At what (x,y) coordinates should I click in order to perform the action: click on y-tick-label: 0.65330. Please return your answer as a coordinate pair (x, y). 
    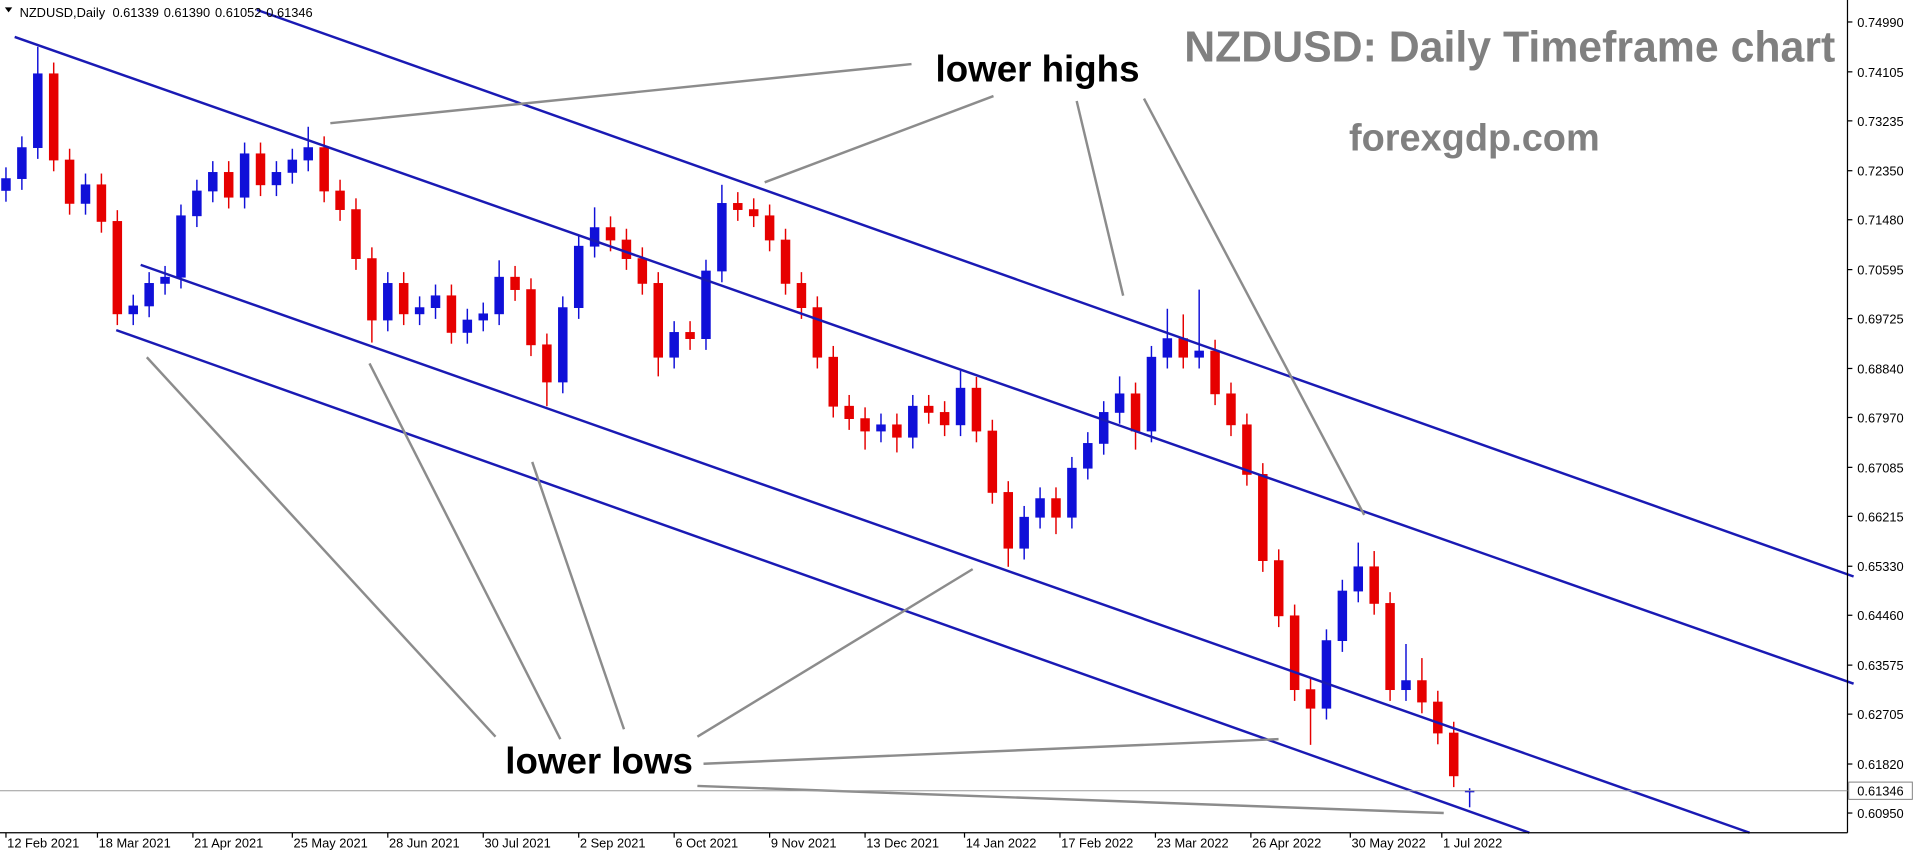
    Looking at the image, I should click on (1880, 566).